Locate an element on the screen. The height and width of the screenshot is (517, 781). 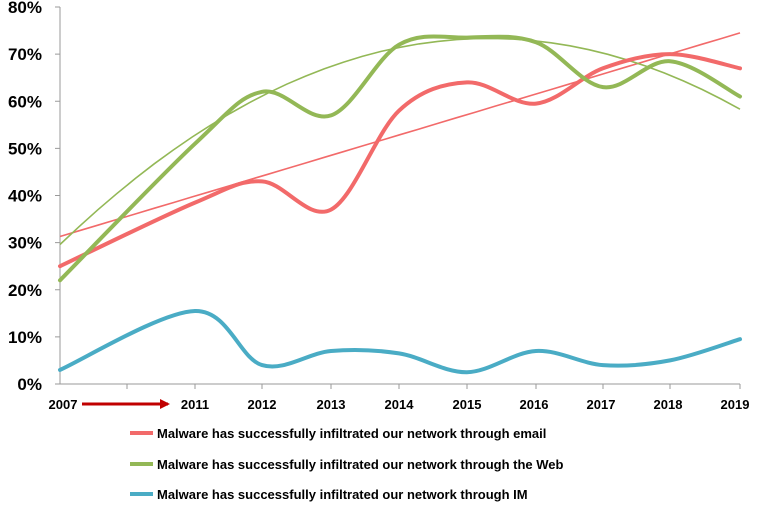
x-tick-label: 2016 is located at coordinates (534, 404).